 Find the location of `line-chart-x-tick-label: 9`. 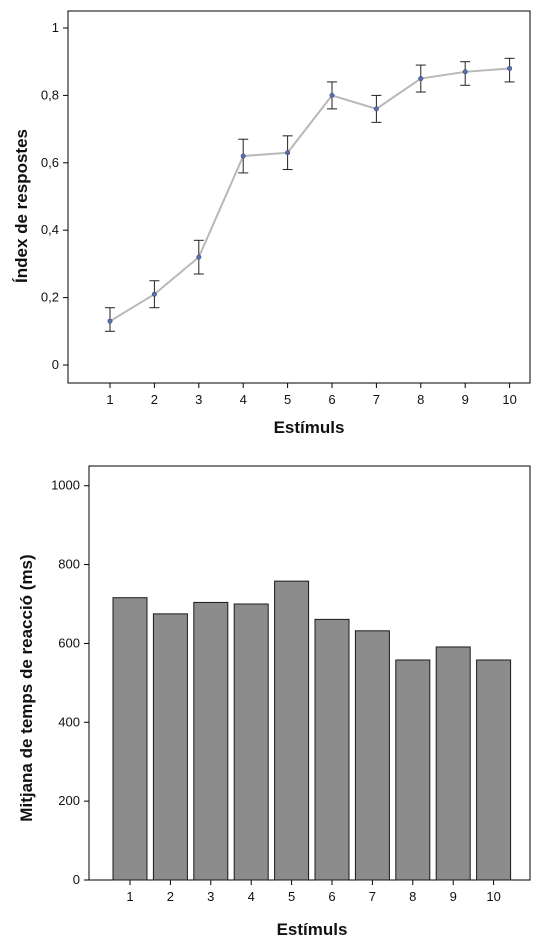

line-chart-x-tick-label: 9 is located at coordinates (465, 399).